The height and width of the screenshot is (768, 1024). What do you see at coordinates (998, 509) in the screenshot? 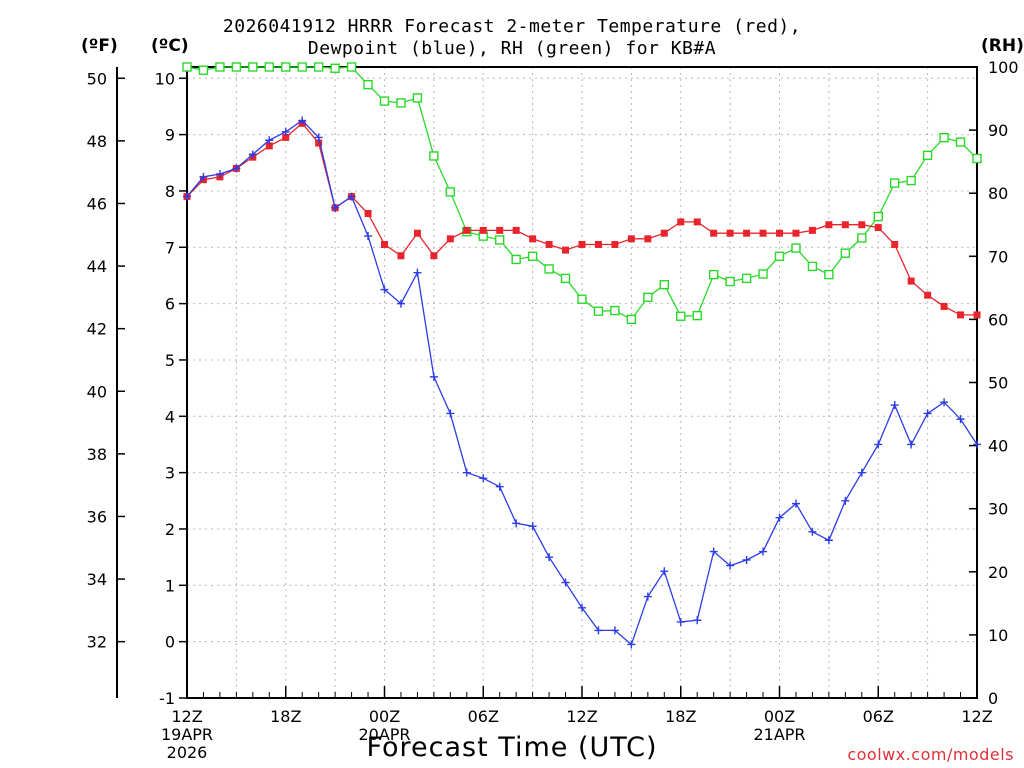
I see `rh-tick-label: 30` at bounding box center [998, 509].